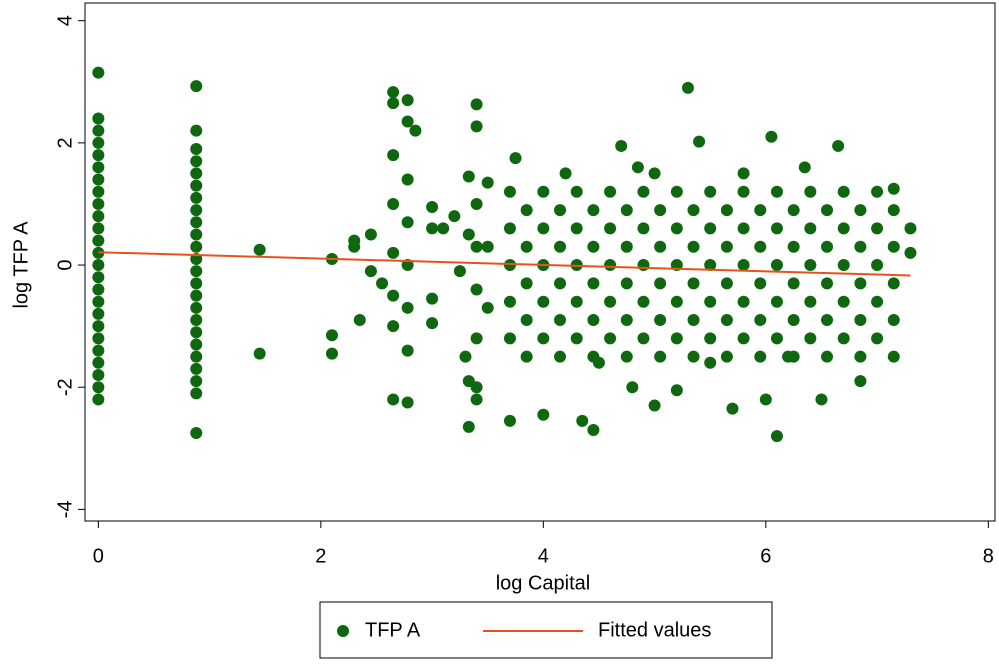 The image size is (999, 664). I want to click on x-tick-label: 2, so click(320, 556).